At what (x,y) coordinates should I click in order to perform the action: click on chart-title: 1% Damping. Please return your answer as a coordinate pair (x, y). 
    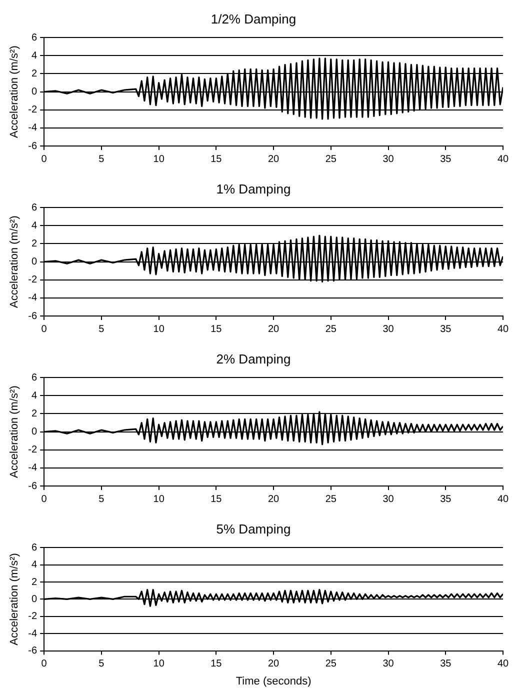
    Looking at the image, I should click on (253, 188).